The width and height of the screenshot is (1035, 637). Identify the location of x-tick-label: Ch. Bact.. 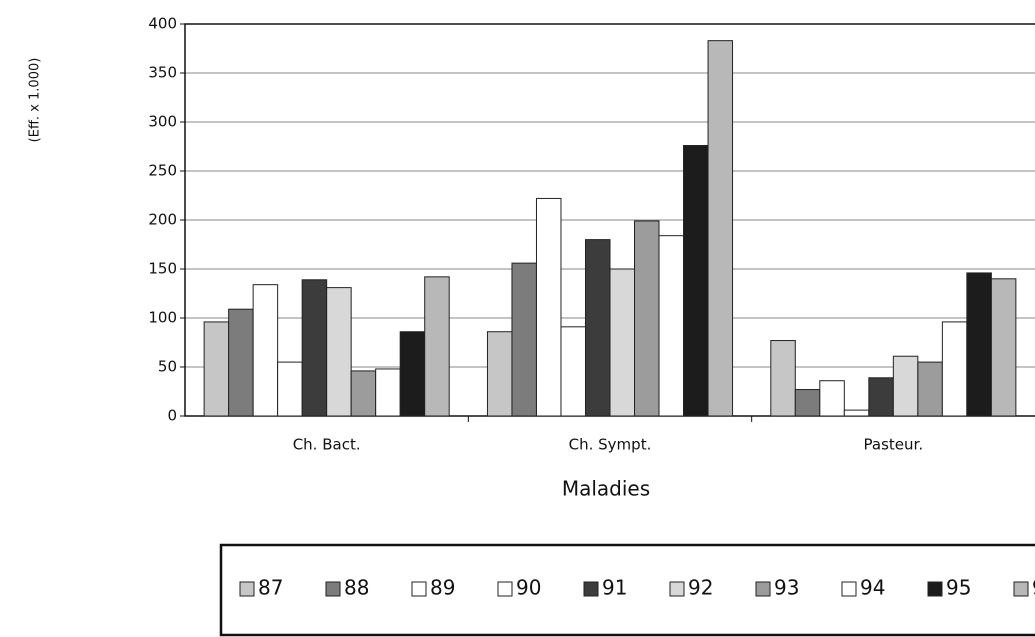
(327, 445).